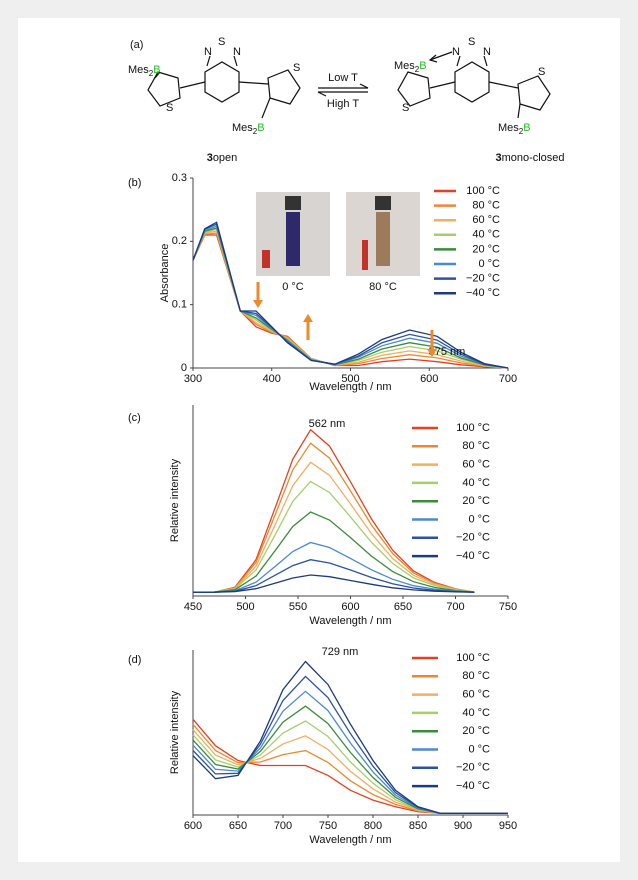  Describe the element at coordinates (272, 379) in the screenshot. I see `x-tick-label: 400` at that location.